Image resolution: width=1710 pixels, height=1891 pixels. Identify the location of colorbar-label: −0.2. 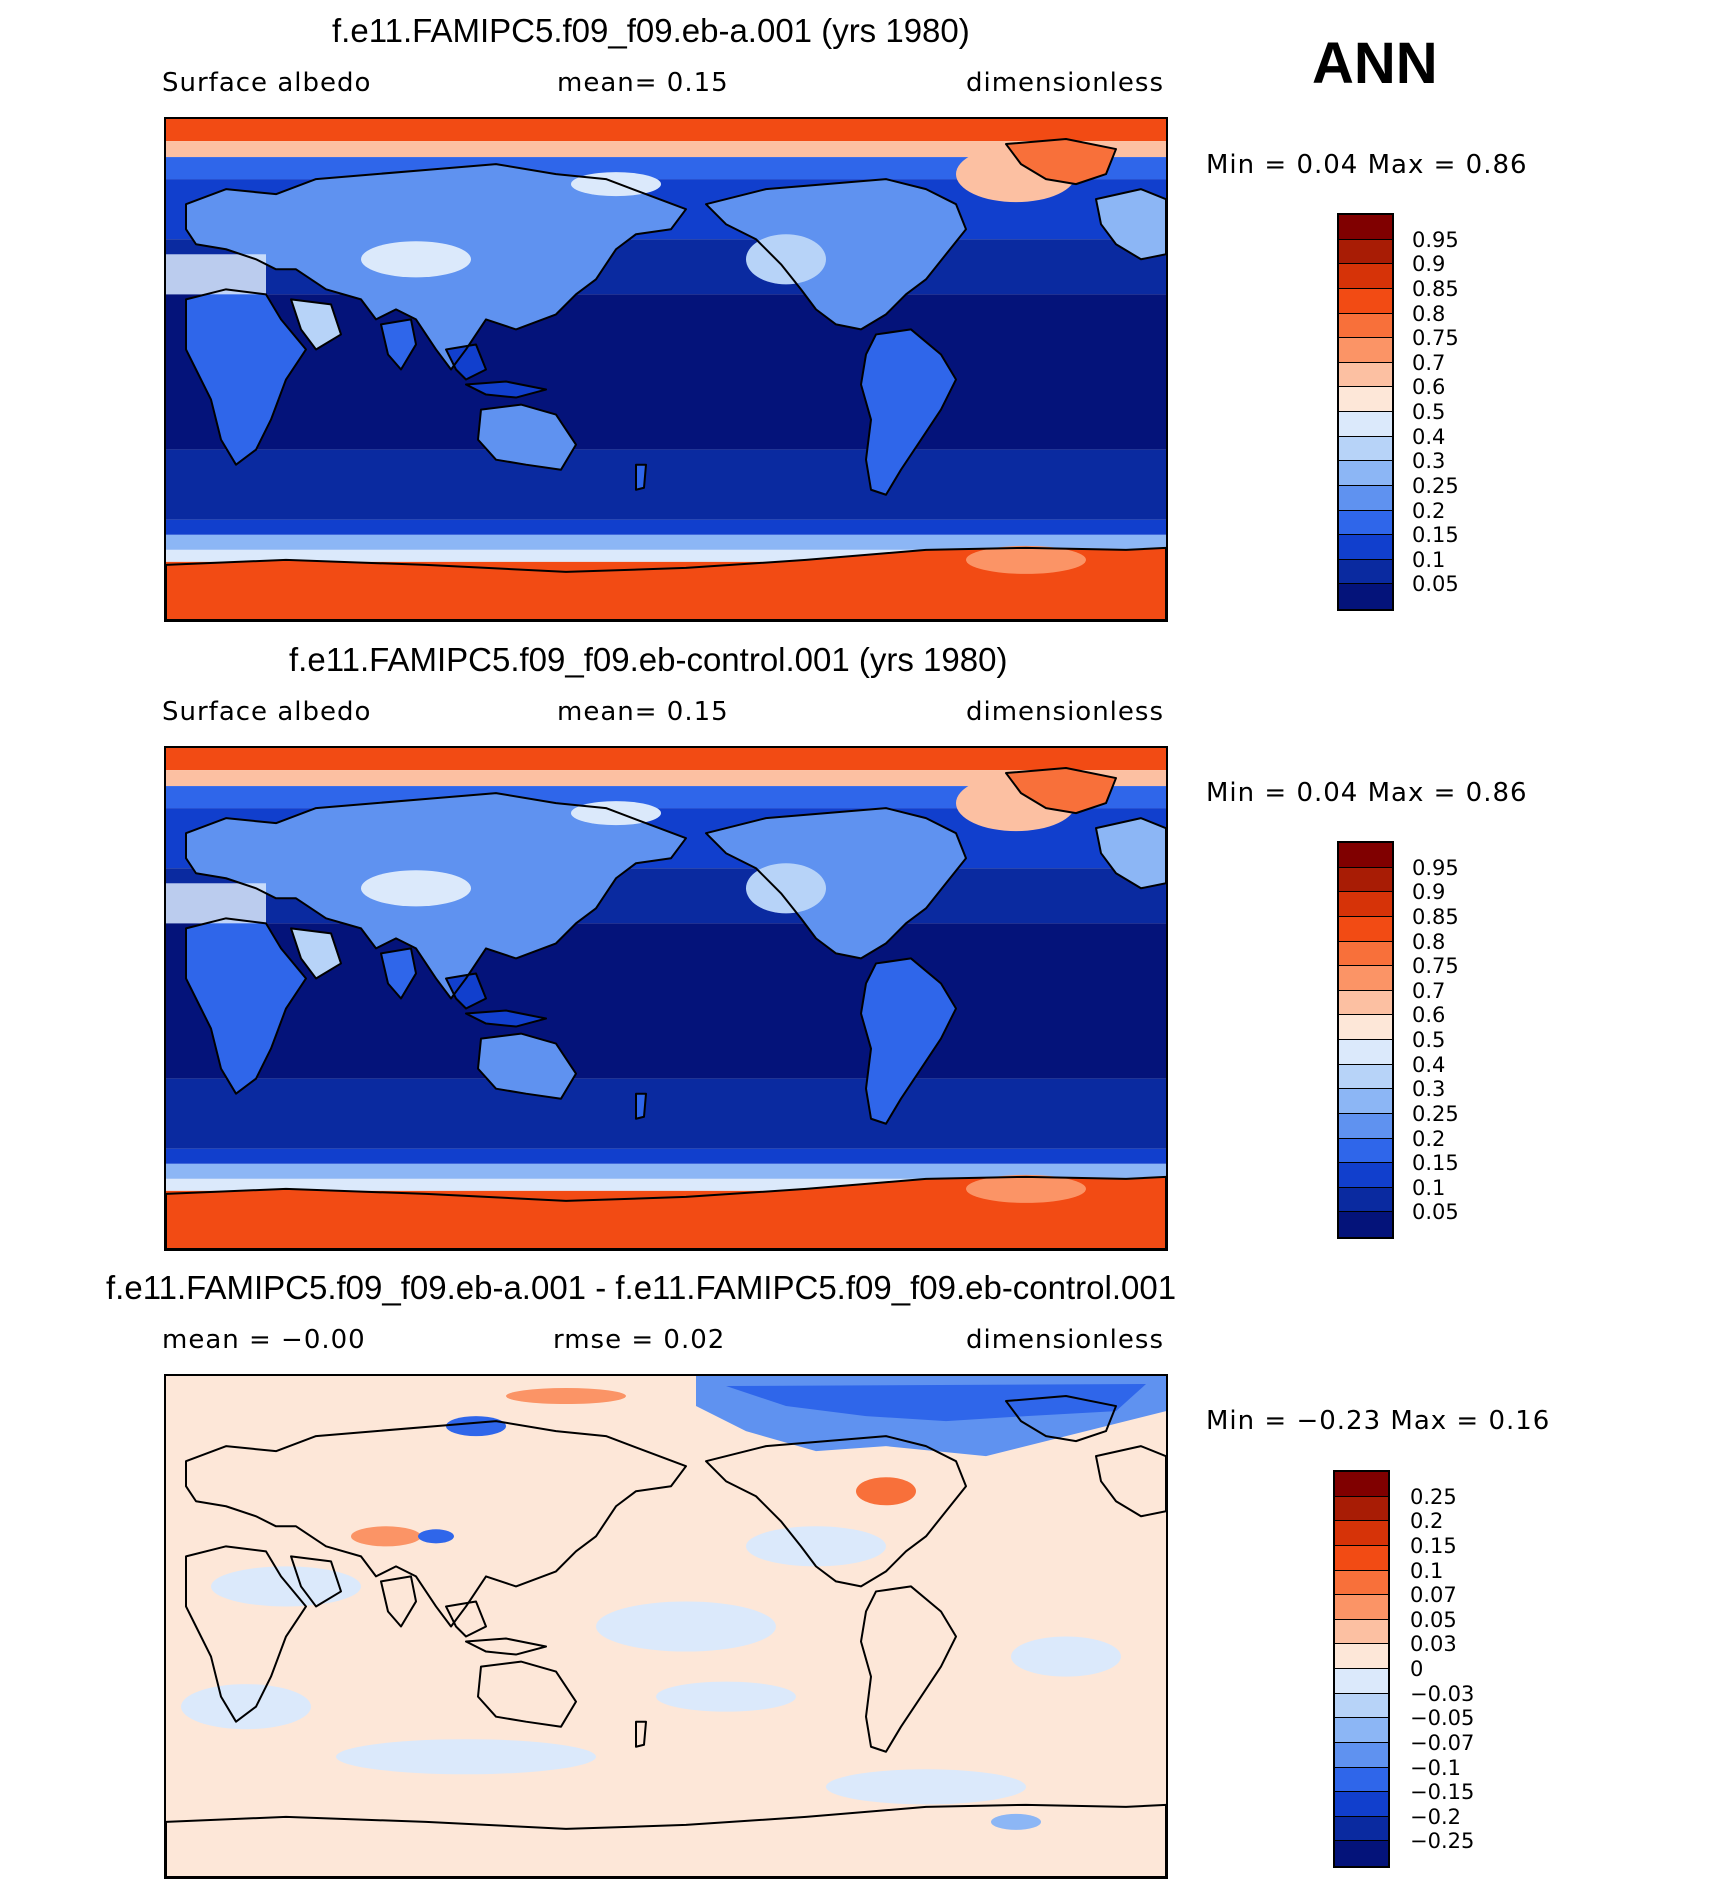
(1435, 1816).